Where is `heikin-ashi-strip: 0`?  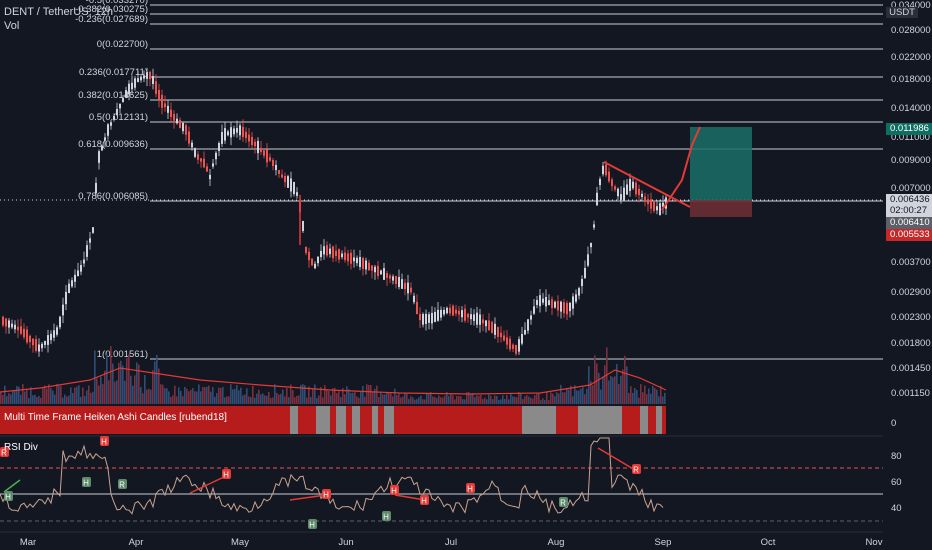 heikin-ashi-strip: 0 is located at coordinates (448, 420).